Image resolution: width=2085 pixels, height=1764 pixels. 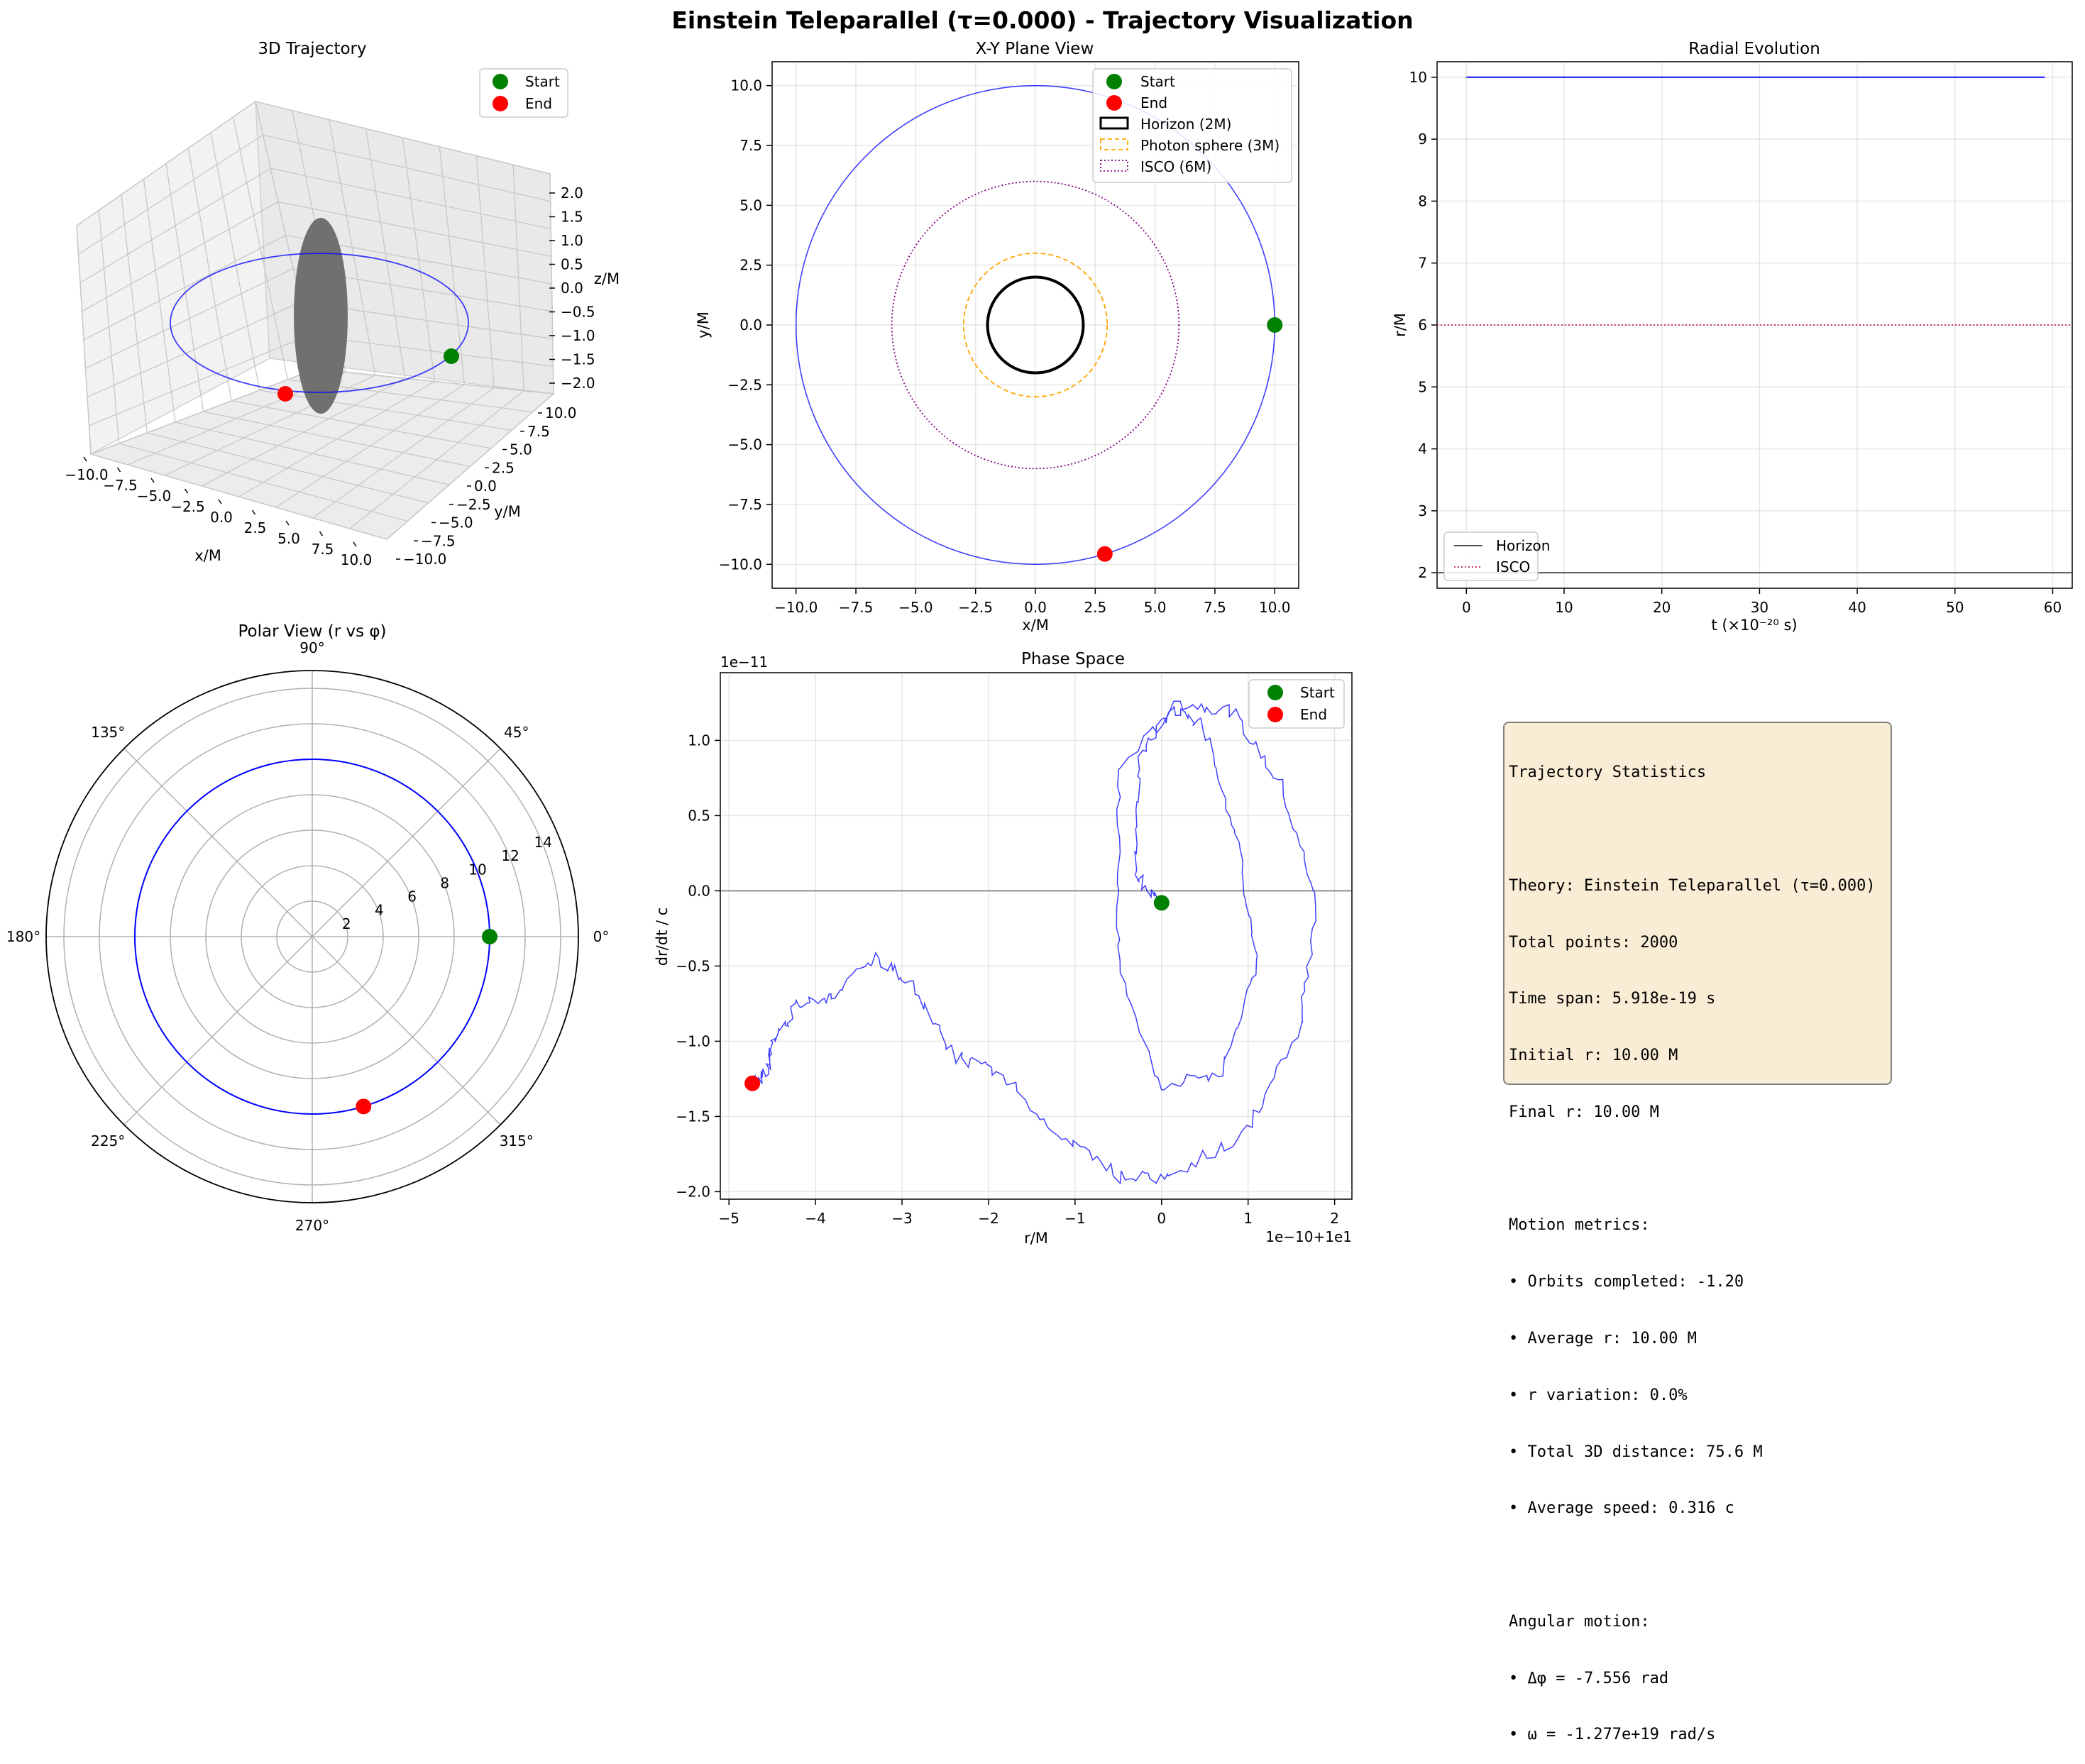 What do you see at coordinates (380, 910) in the screenshot?
I see `polar-r-tick-label: 4` at bounding box center [380, 910].